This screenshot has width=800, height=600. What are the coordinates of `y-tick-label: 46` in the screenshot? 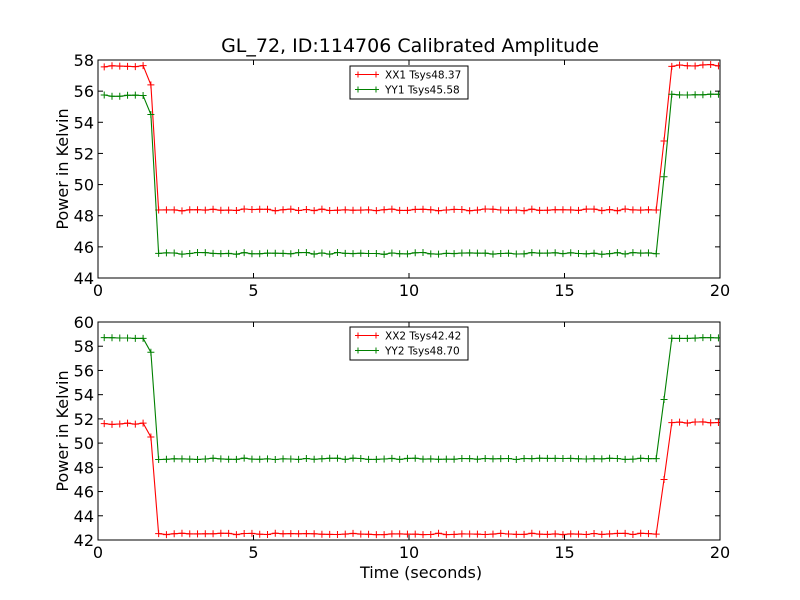 It's located at (84, 492).